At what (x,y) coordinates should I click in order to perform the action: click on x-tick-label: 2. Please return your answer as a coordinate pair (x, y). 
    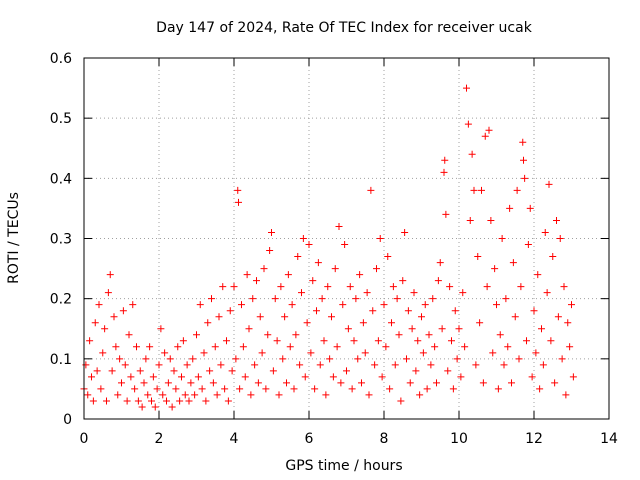
    Looking at the image, I should click on (159, 439).